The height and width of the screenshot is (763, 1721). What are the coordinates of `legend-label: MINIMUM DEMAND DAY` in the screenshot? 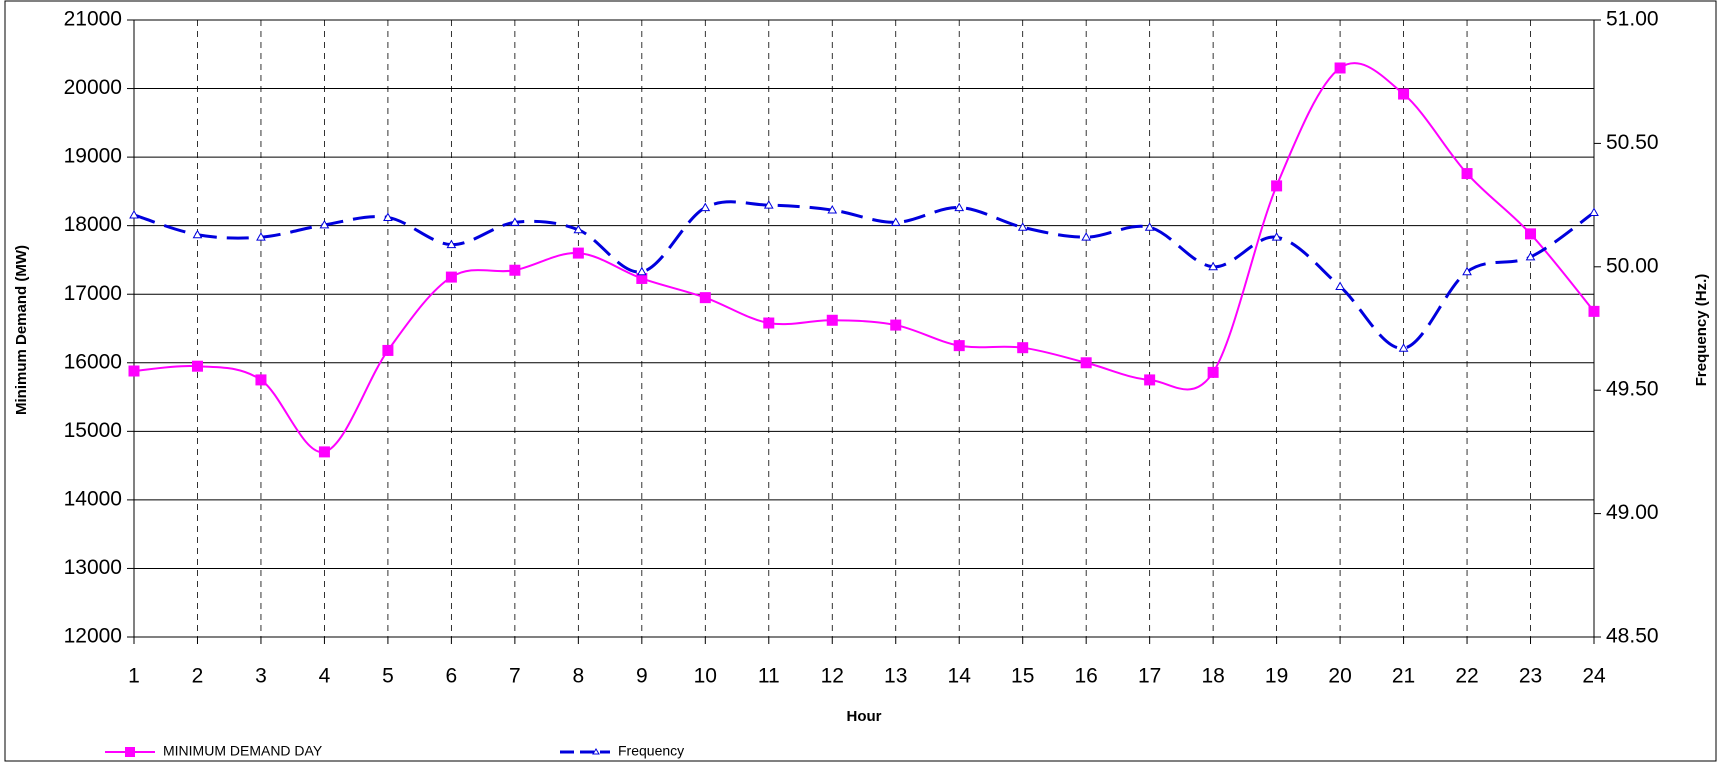 It's located at (243, 751).